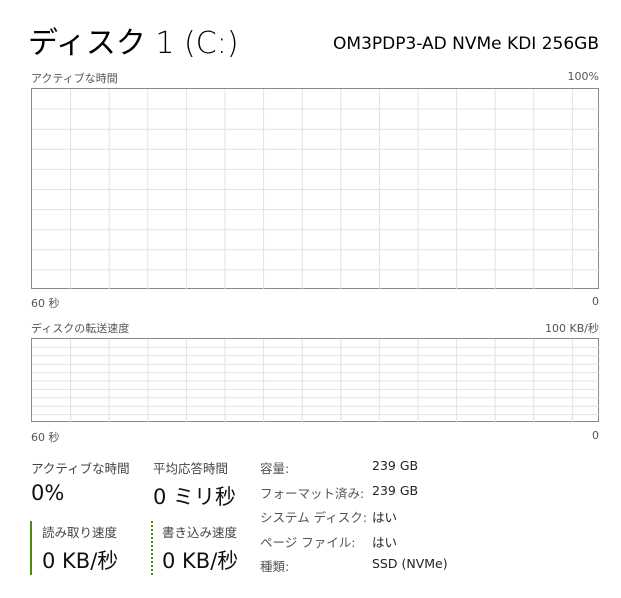 This screenshot has height=598, width=621. What do you see at coordinates (275, 566) in the screenshot?
I see `property-label: 種類:` at bounding box center [275, 566].